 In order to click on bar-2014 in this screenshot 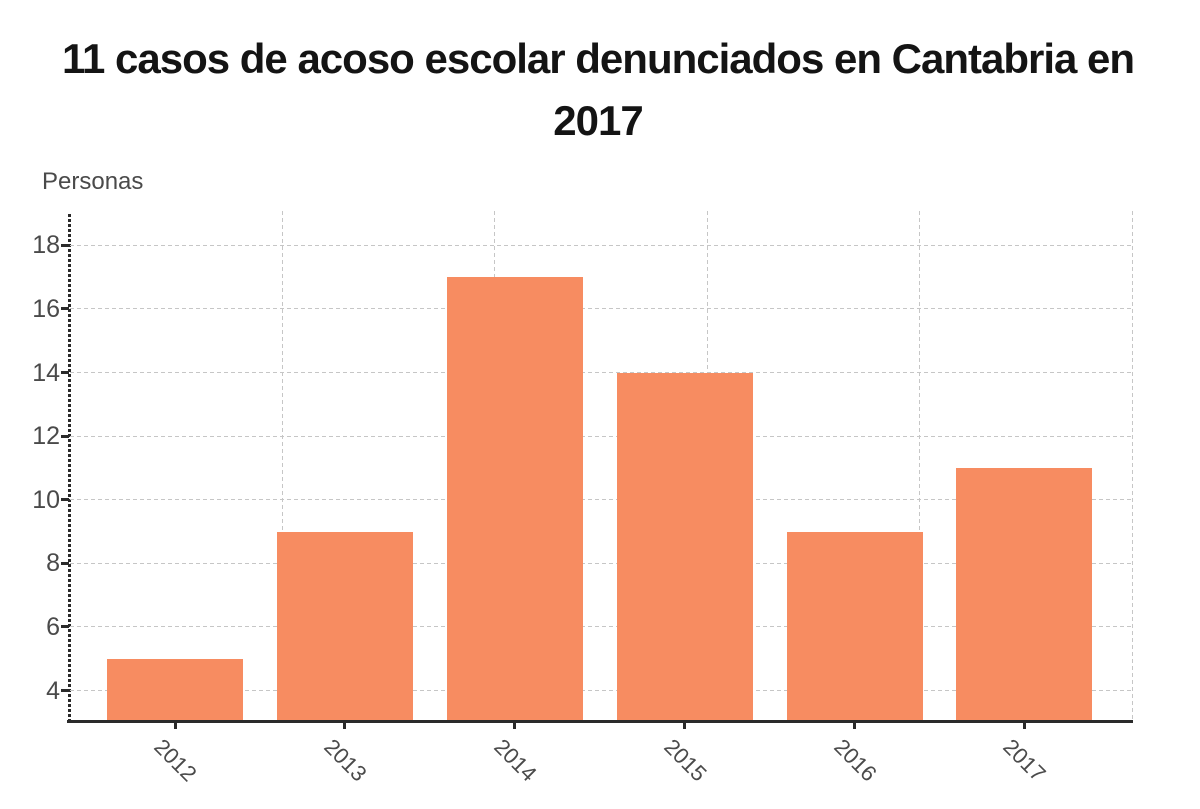, I will do `click(514, 500)`.